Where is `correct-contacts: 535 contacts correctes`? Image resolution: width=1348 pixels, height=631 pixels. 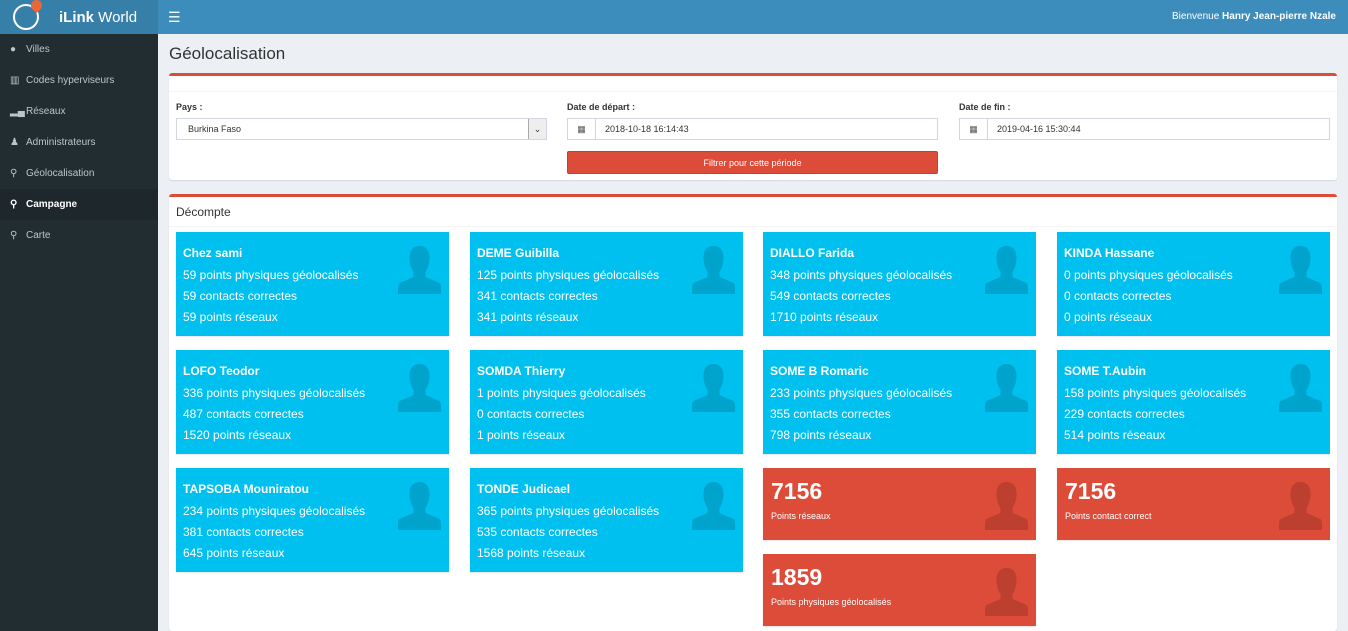 correct-contacts: 535 contacts correctes is located at coordinates (537, 532).